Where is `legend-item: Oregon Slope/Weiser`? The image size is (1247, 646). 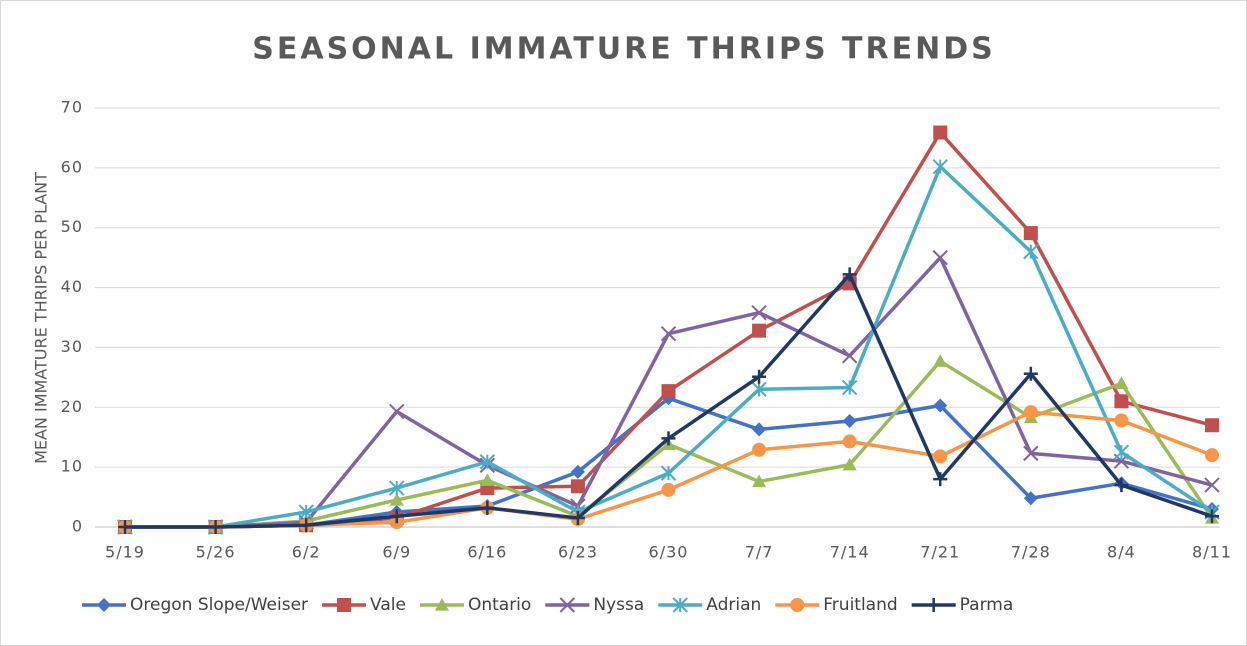
legend-item: Oregon Slope/Weiser is located at coordinates (195, 605).